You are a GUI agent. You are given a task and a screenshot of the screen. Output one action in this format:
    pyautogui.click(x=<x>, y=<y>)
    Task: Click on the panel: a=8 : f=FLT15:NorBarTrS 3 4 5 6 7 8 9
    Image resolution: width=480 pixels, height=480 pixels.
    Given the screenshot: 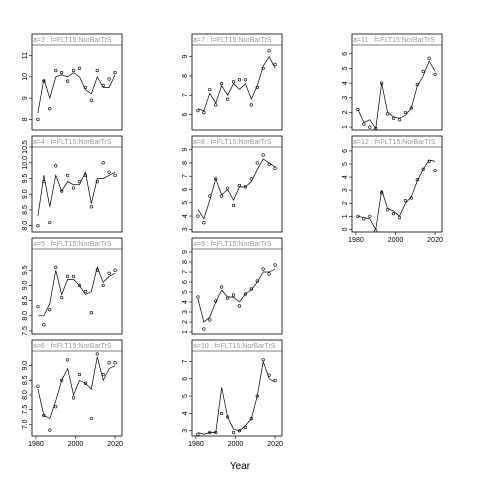 What is the action you would take?
    pyautogui.click(x=232, y=184)
    